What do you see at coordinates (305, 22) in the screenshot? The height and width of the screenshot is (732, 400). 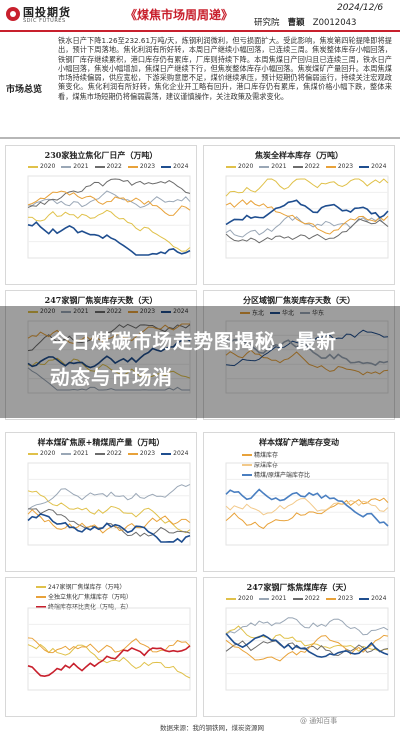 I see `report-meta: 研究院 曹颖 Z0012043` at bounding box center [305, 22].